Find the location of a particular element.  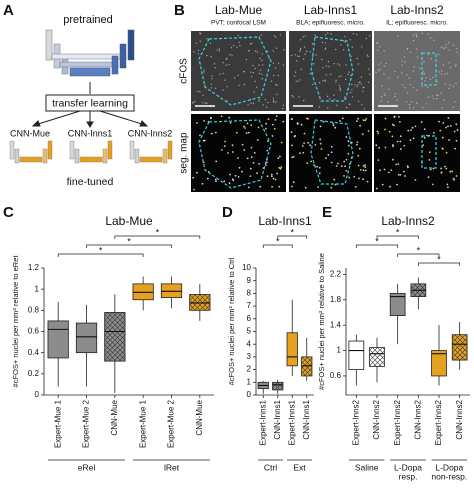

panel-letter: E is located at coordinates (327, 212).